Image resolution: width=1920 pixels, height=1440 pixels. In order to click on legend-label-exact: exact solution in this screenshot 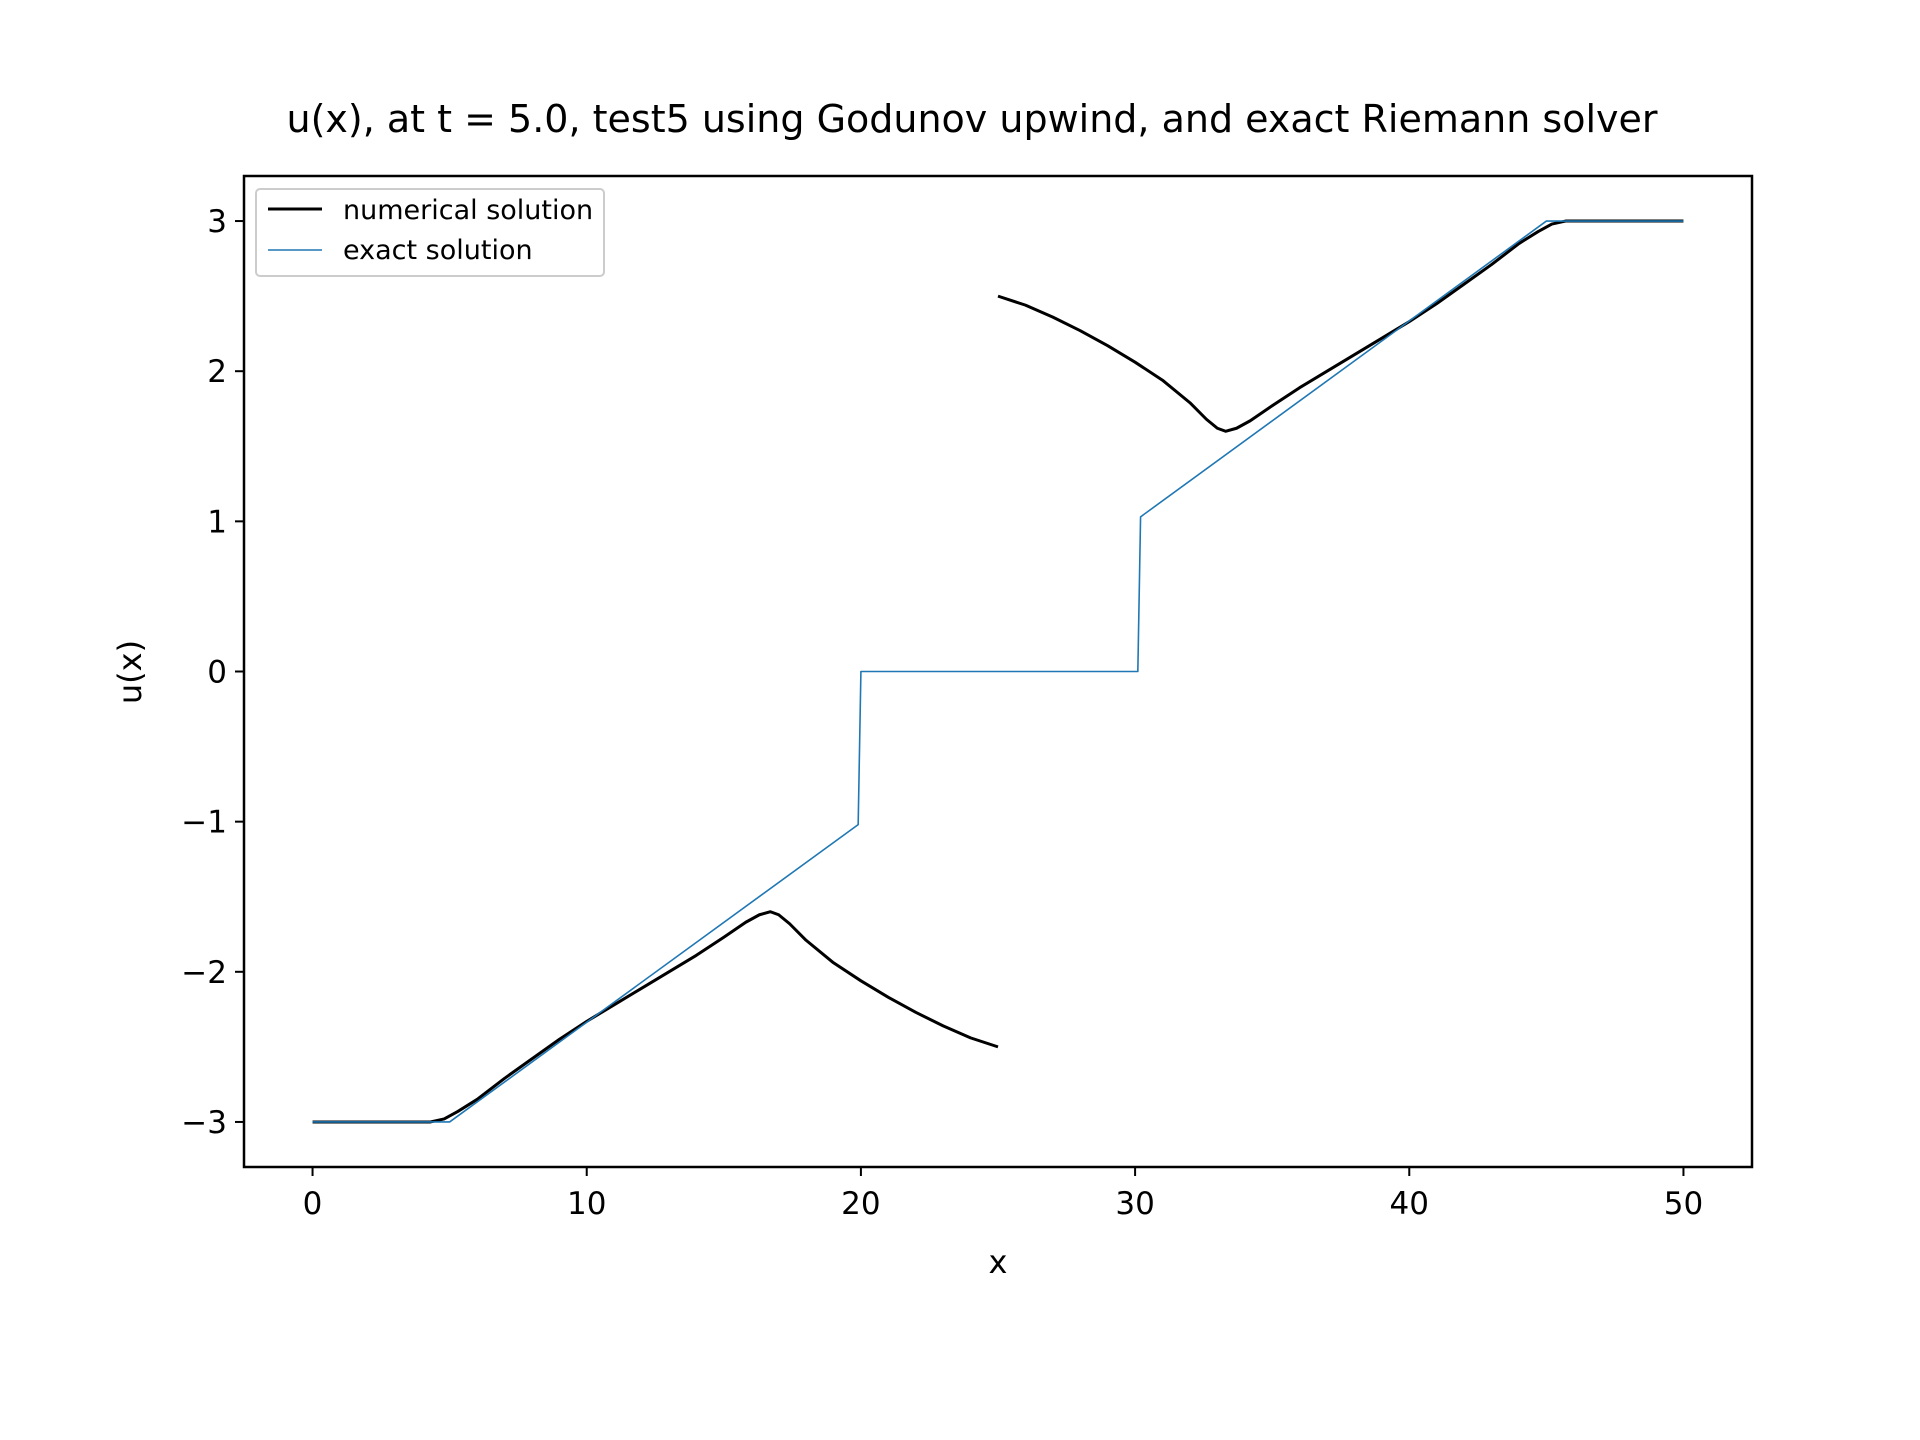, I will do `click(438, 250)`.